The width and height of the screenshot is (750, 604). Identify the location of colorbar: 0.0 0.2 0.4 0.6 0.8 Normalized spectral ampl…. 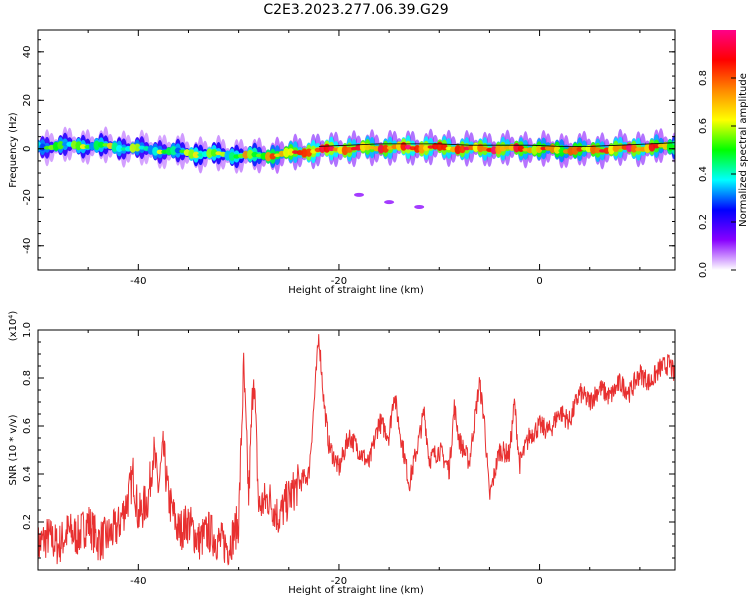
(723, 154).